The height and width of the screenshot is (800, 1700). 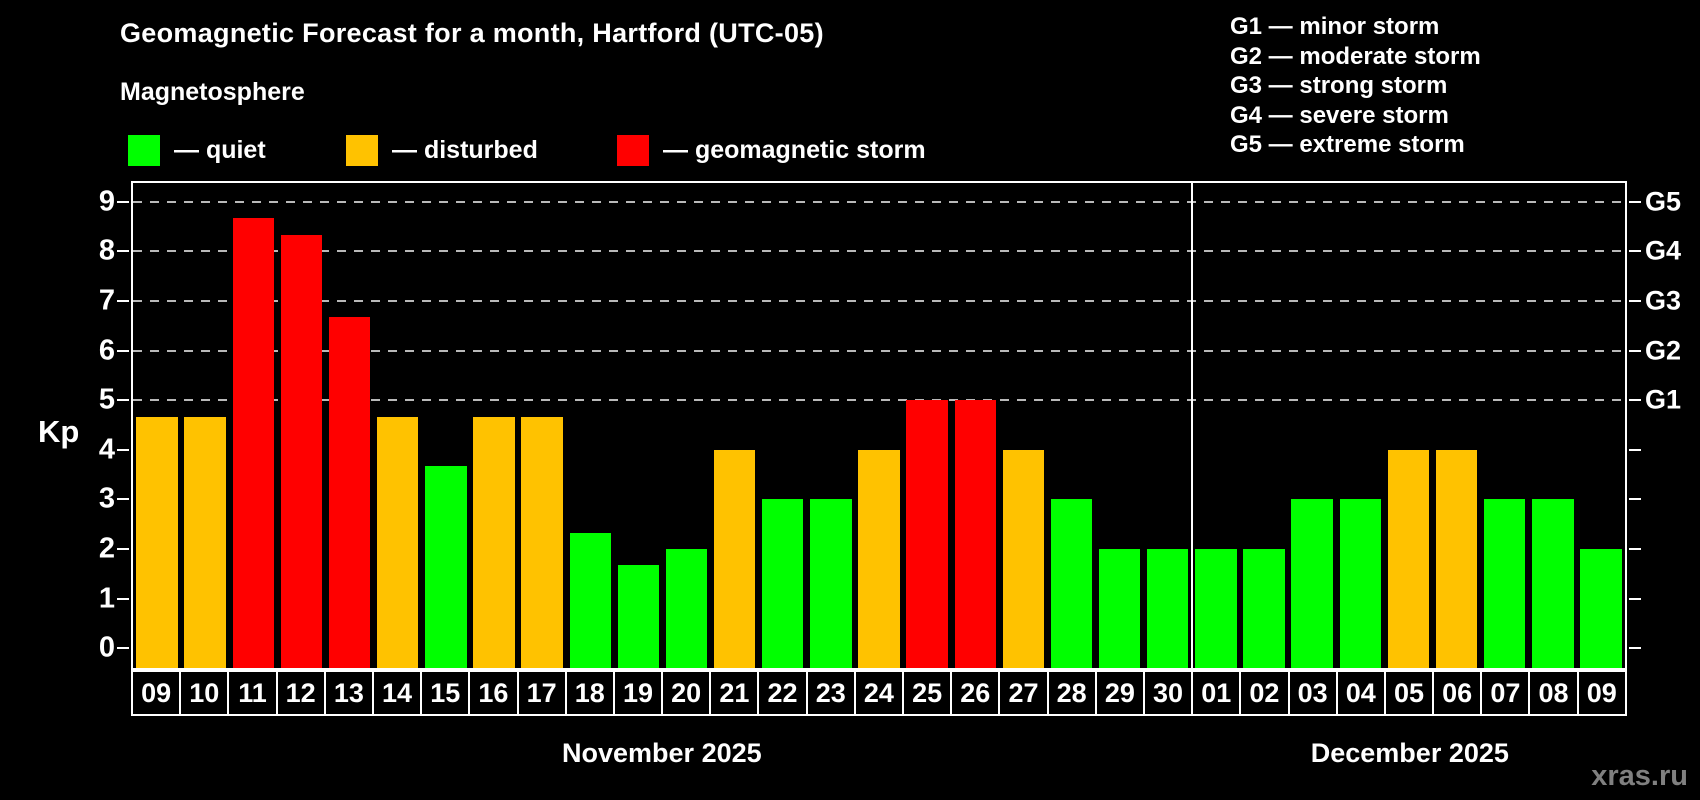 What do you see at coordinates (830, 693) in the screenshot?
I see `day-label: 23` at bounding box center [830, 693].